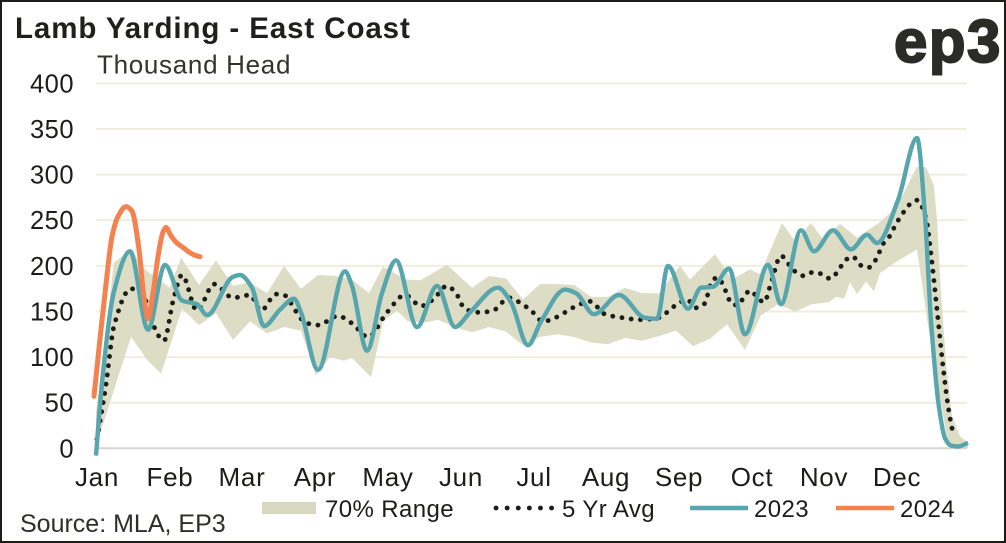  I want to click on svg-text: 0, so click(66, 449).